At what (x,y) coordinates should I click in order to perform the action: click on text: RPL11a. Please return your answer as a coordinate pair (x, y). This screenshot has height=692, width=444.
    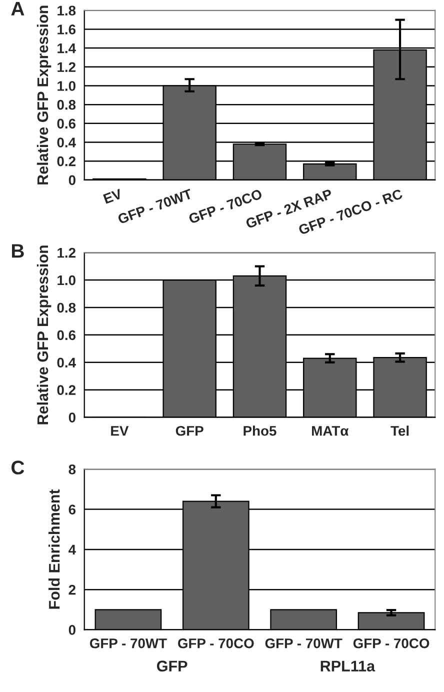
    Looking at the image, I should click on (348, 666).